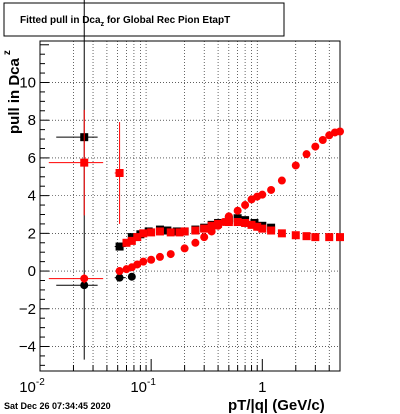  I want to click on timestamp: Sat Dec 26 07:34:45 2020, so click(57, 406).